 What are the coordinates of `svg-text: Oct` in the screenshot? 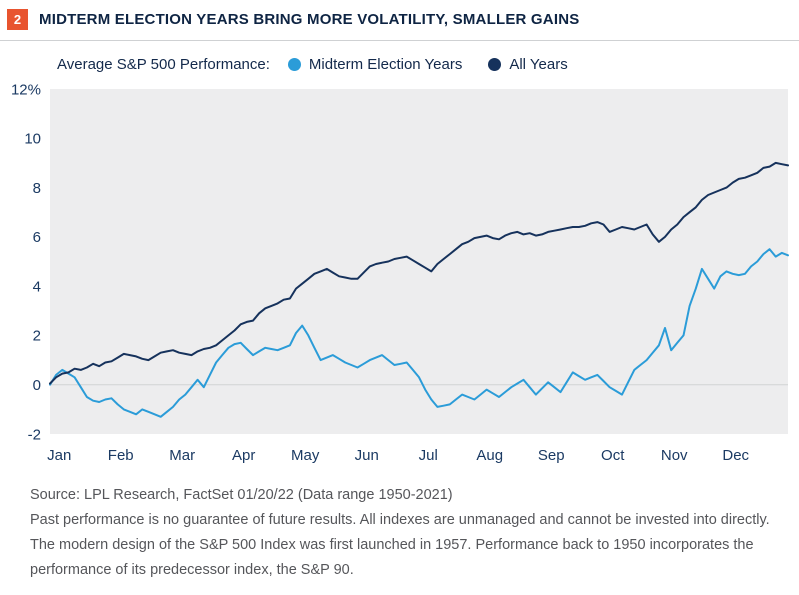 It's located at (613, 455).